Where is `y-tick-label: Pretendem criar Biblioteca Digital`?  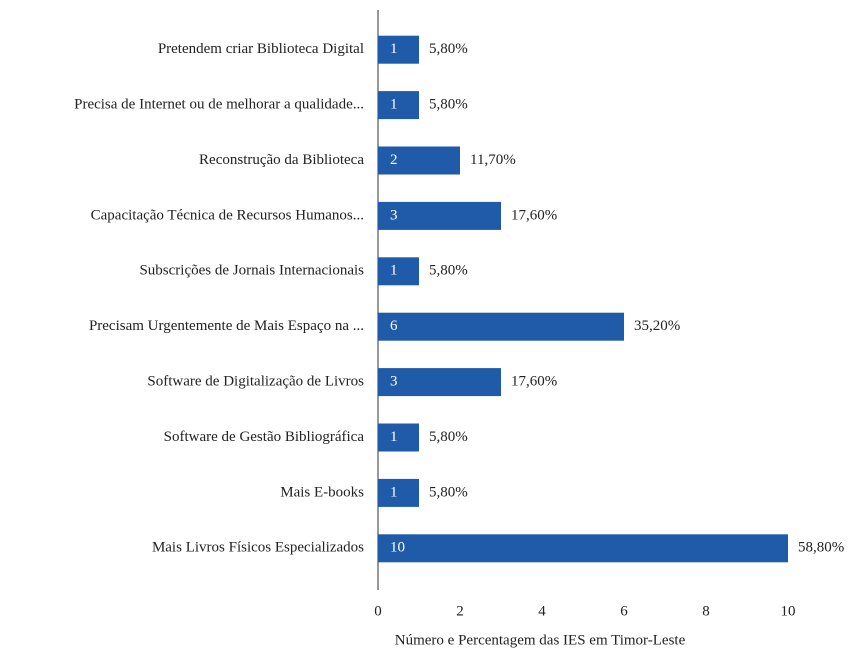
y-tick-label: Pretendem criar Biblioteca Digital is located at coordinates (261, 49).